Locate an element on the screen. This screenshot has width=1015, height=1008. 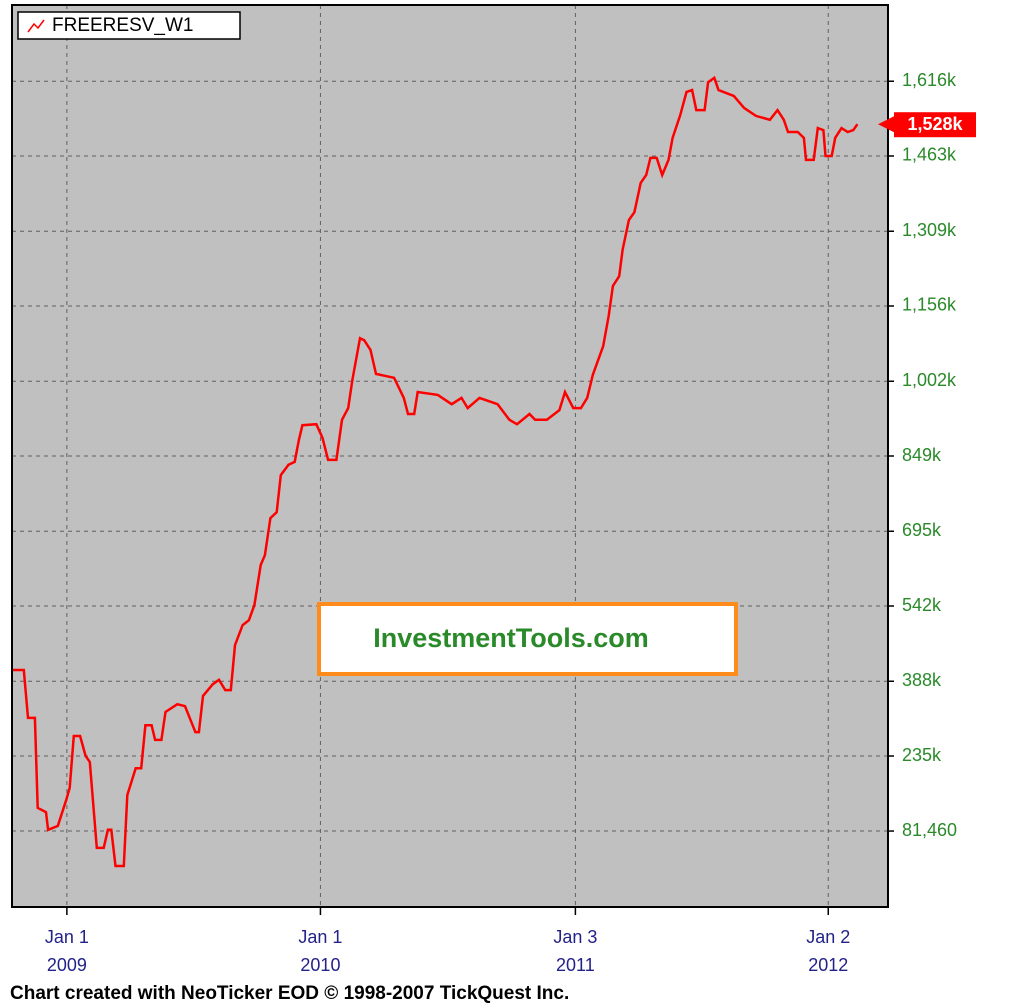
last-value-label: 1,528k is located at coordinates (935, 124).